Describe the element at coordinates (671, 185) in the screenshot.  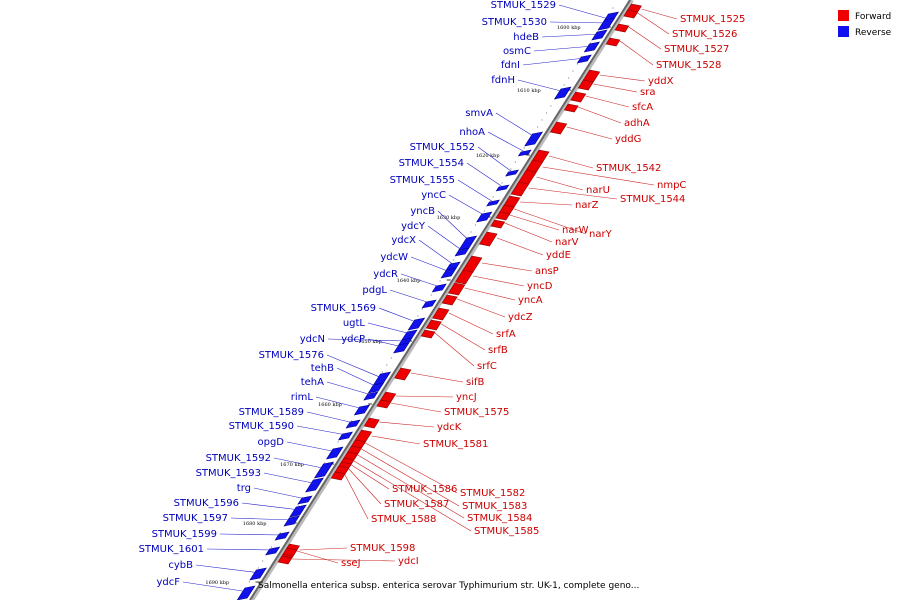
I see `forward-gene-label: nmpC` at that location.